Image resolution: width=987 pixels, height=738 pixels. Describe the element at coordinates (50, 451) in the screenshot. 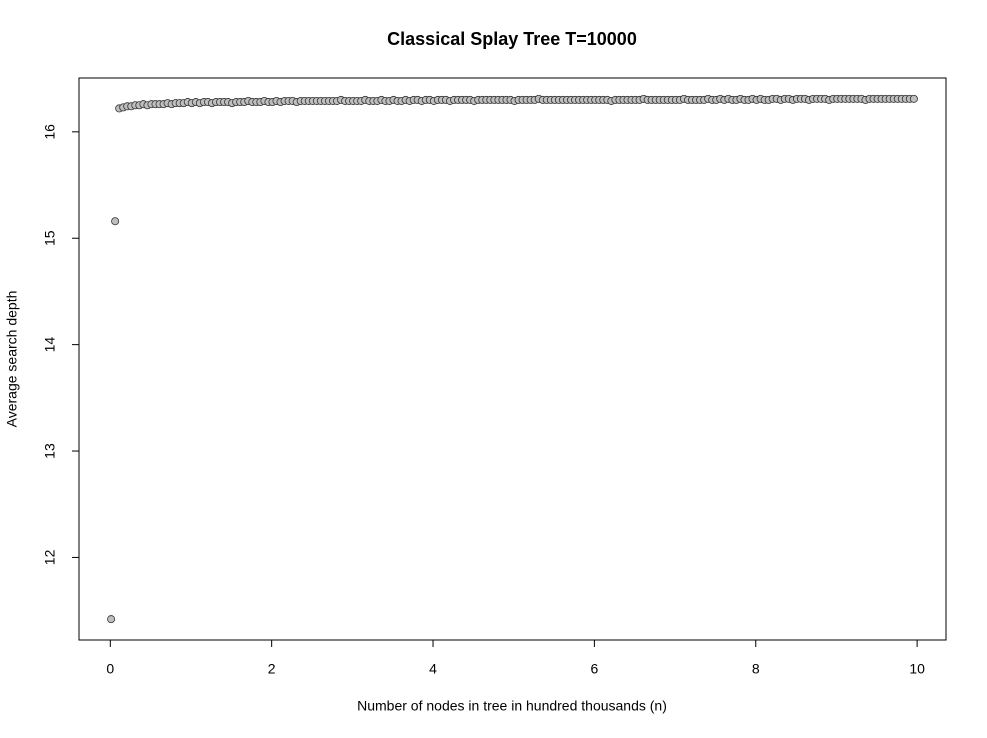

I see `y-tick-label: 13` at that location.